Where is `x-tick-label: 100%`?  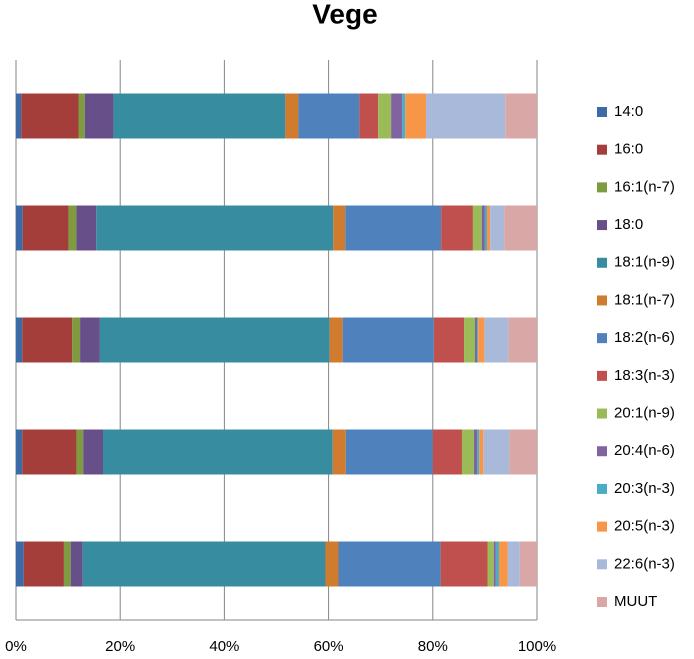 x-tick-label: 100% is located at coordinates (537, 646).